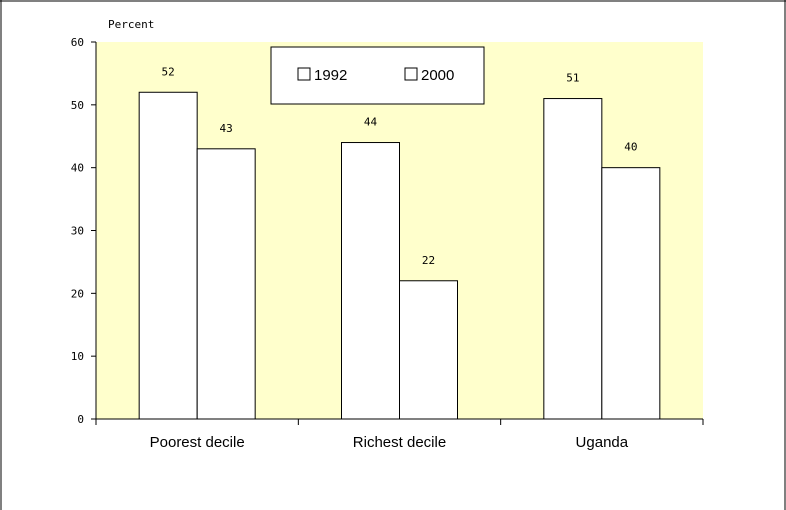 The image size is (786, 510). Describe the element at coordinates (377, 75) in the screenshot. I see `legend: 1992 2000` at that location.